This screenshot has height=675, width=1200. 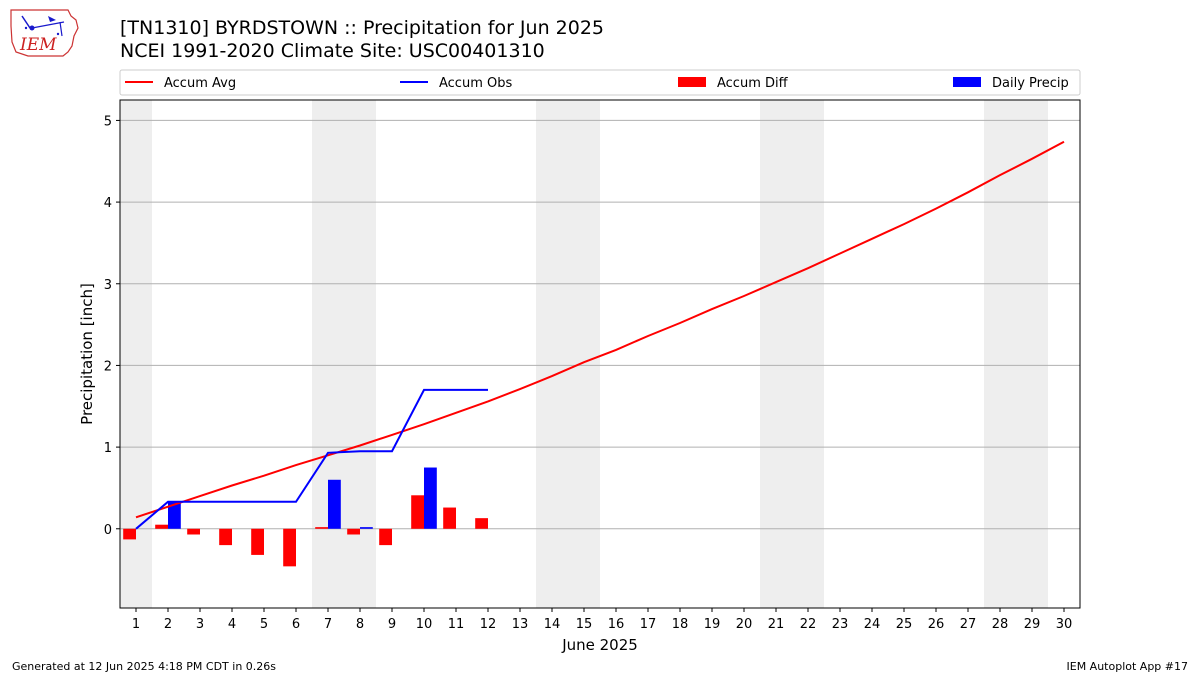 What do you see at coordinates (968, 624) in the screenshot?
I see `x-tick-label-27: 27` at bounding box center [968, 624].